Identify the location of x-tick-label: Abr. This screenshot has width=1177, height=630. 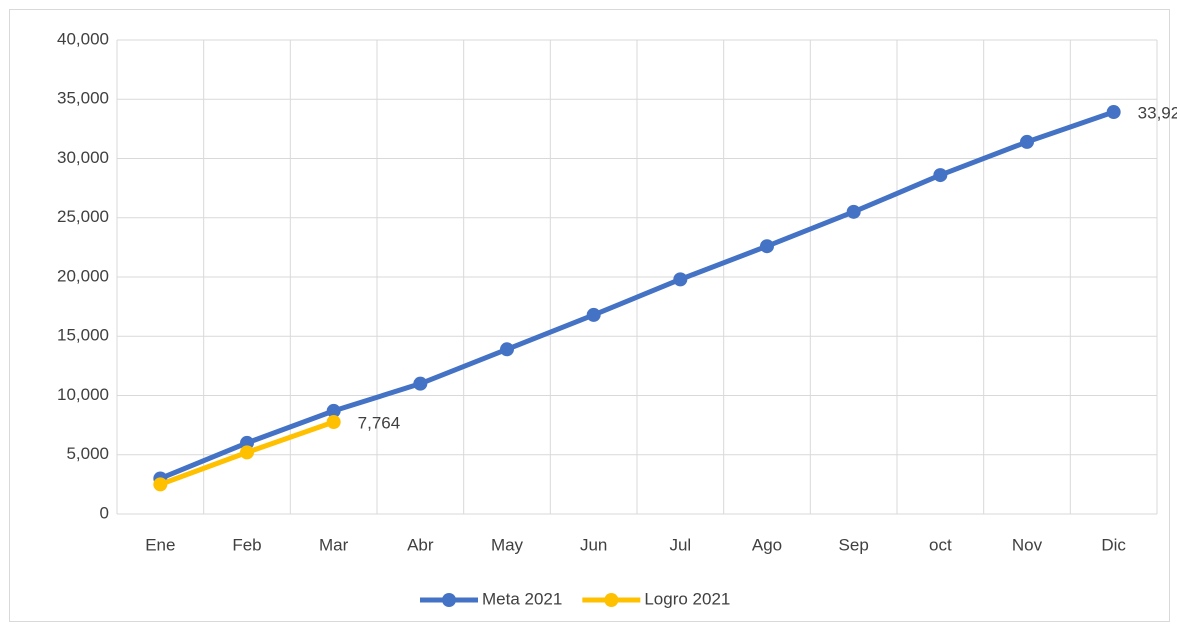
(420, 544).